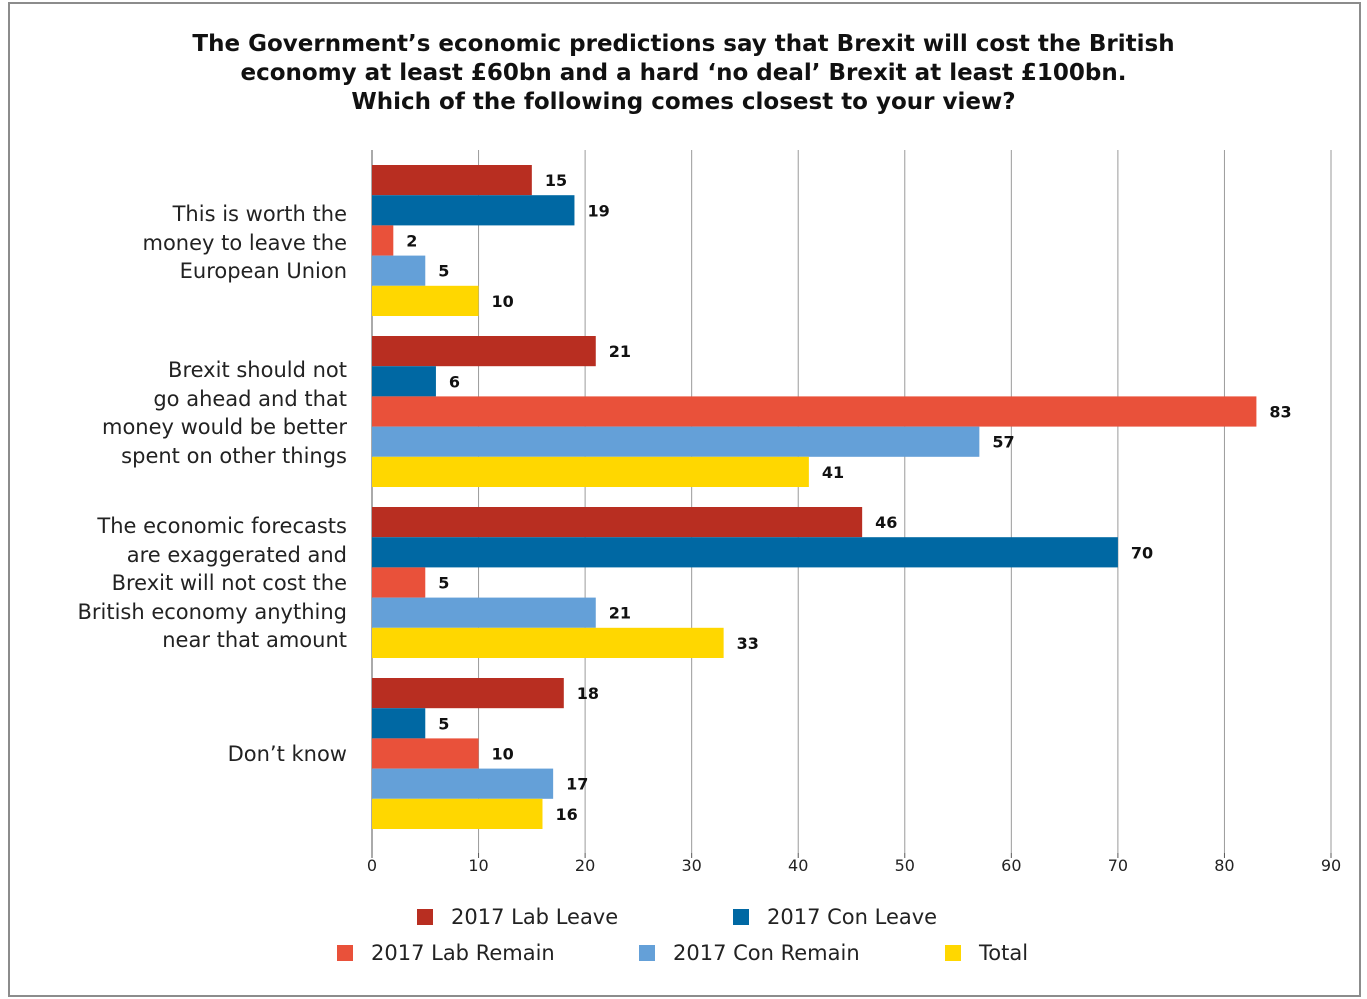  What do you see at coordinates (411, 241) in the screenshot?
I see `bar-value-label: 2` at bounding box center [411, 241].